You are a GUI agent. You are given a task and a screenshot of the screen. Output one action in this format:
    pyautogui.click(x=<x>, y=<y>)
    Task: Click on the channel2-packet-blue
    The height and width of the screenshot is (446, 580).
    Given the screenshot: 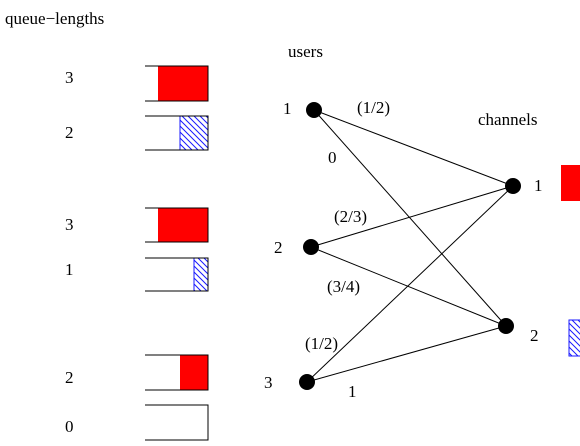 What is the action you would take?
    pyautogui.click(x=574, y=338)
    